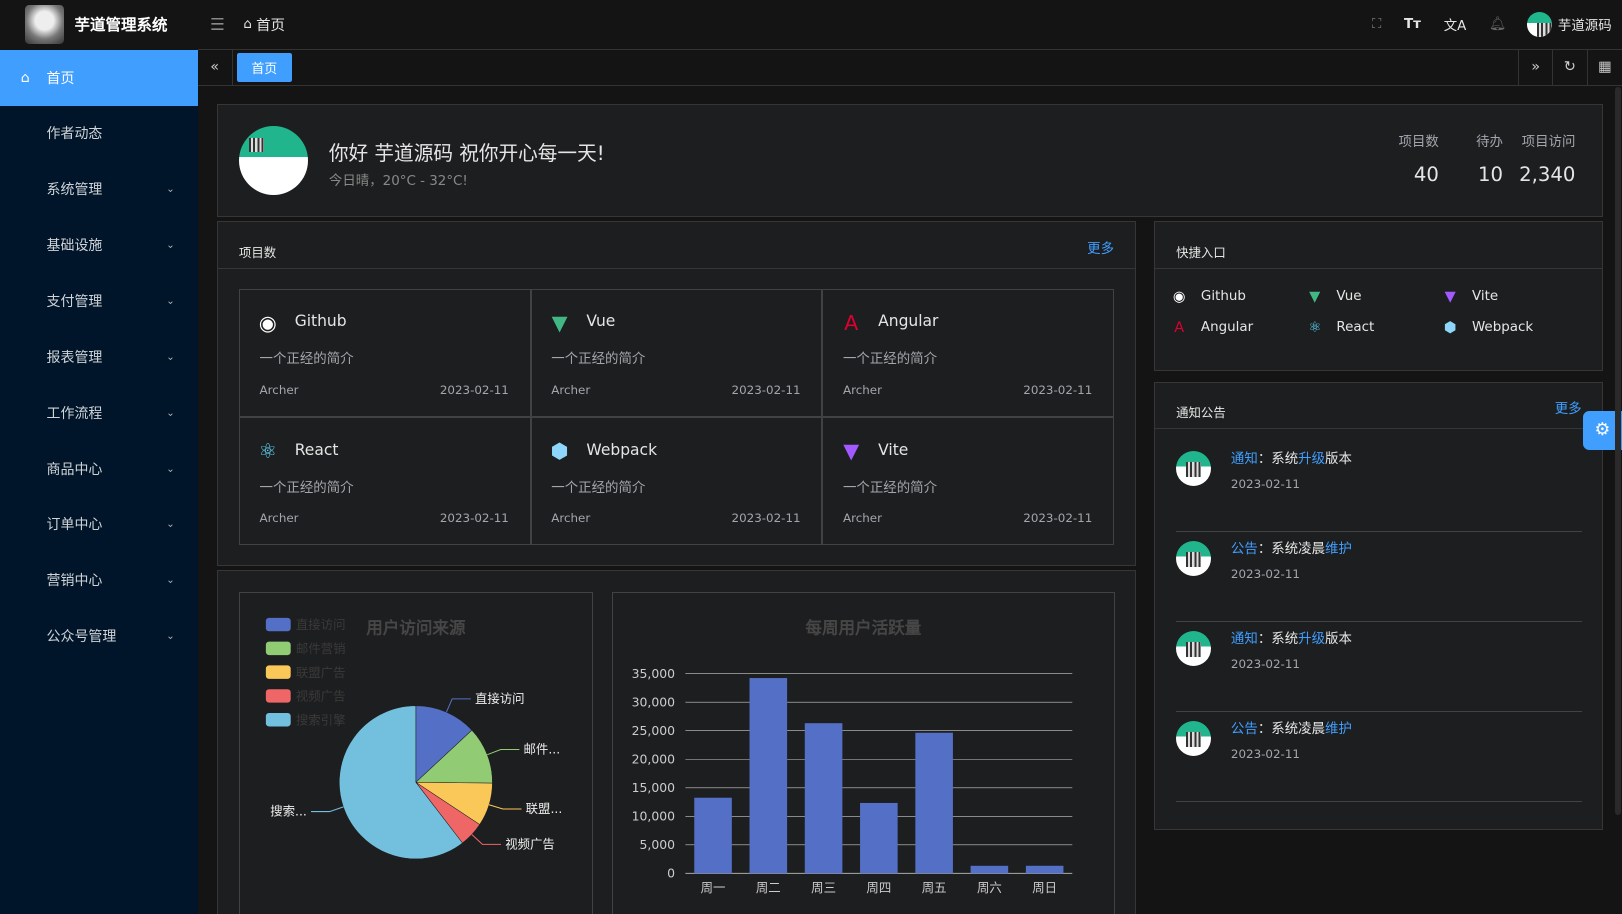 The width and height of the screenshot is (1622, 914). Describe the element at coordinates (559, 322) in the screenshot. I see `vue-icon: ▼` at that location.